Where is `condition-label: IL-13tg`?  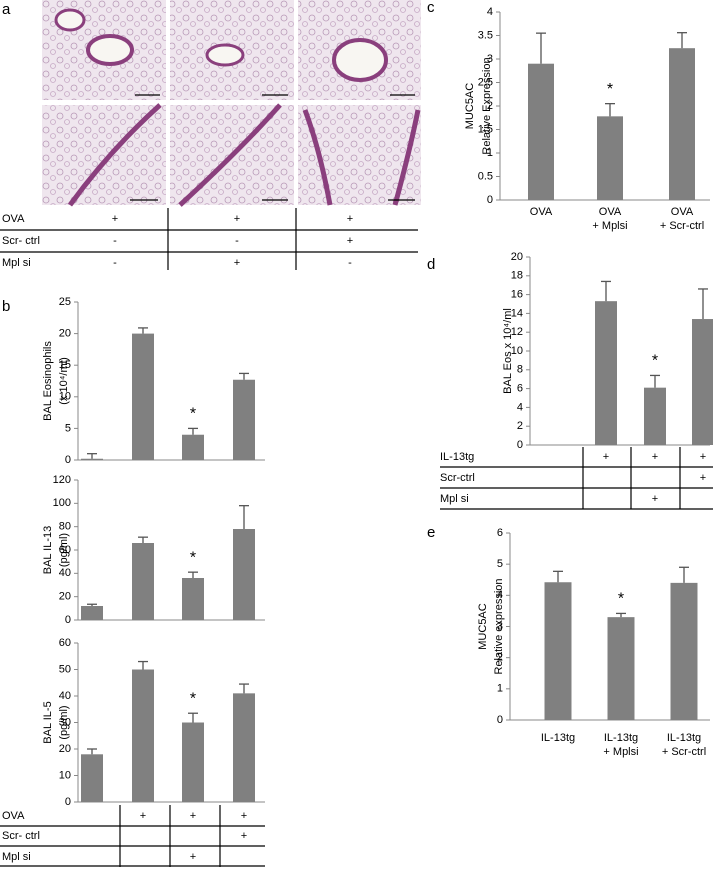
condition-label: IL-13tg is located at coordinates (457, 457).